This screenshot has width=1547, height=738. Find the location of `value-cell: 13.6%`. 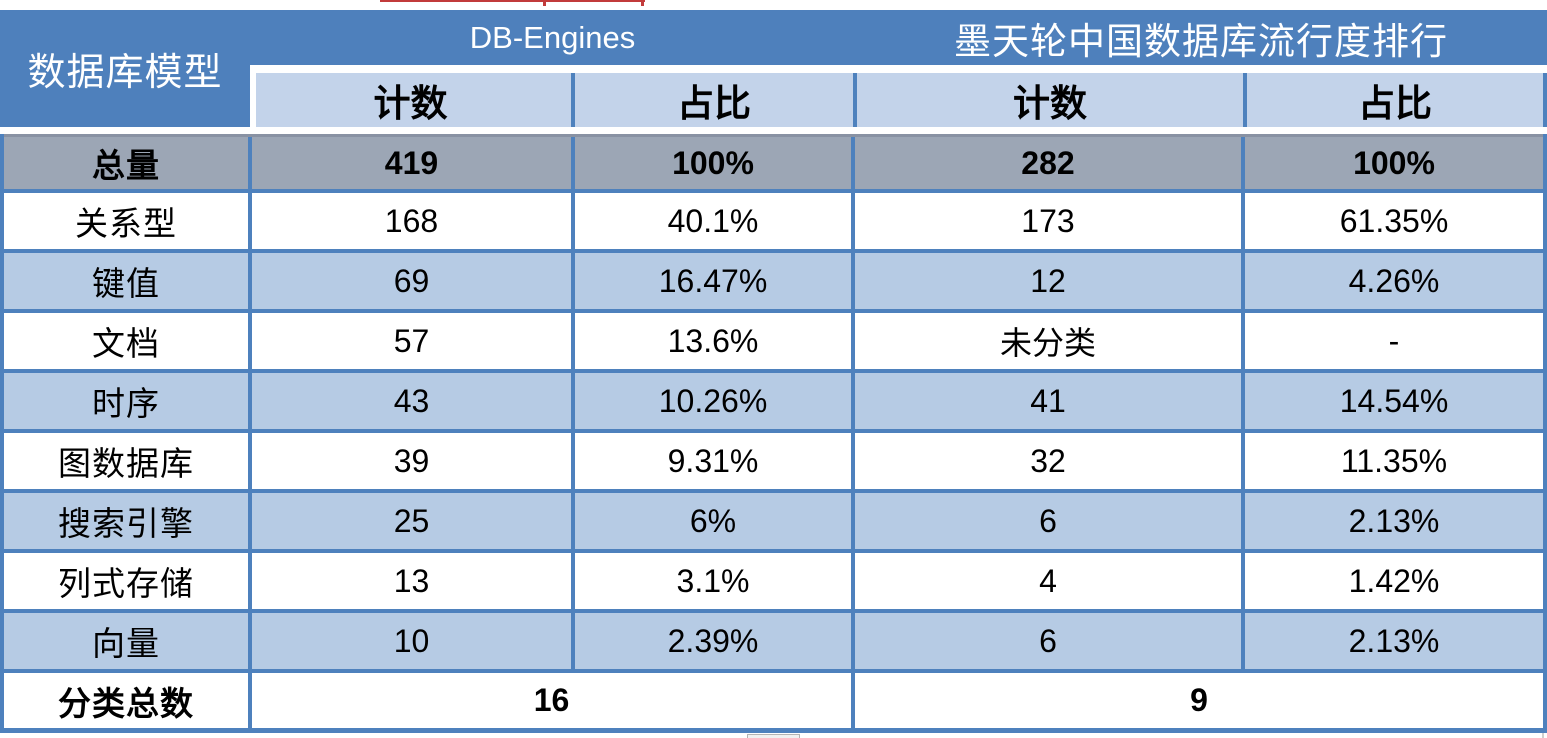

value-cell: 13.6% is located at coordinates (713, 341).